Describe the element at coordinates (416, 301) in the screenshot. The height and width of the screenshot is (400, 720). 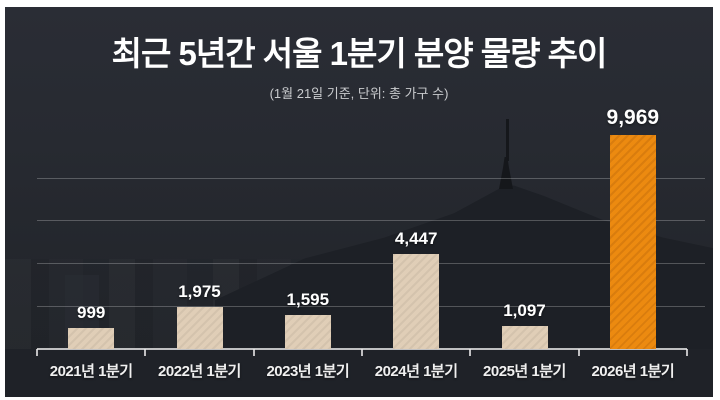
I see `bar-2024년 1분기` at that location.